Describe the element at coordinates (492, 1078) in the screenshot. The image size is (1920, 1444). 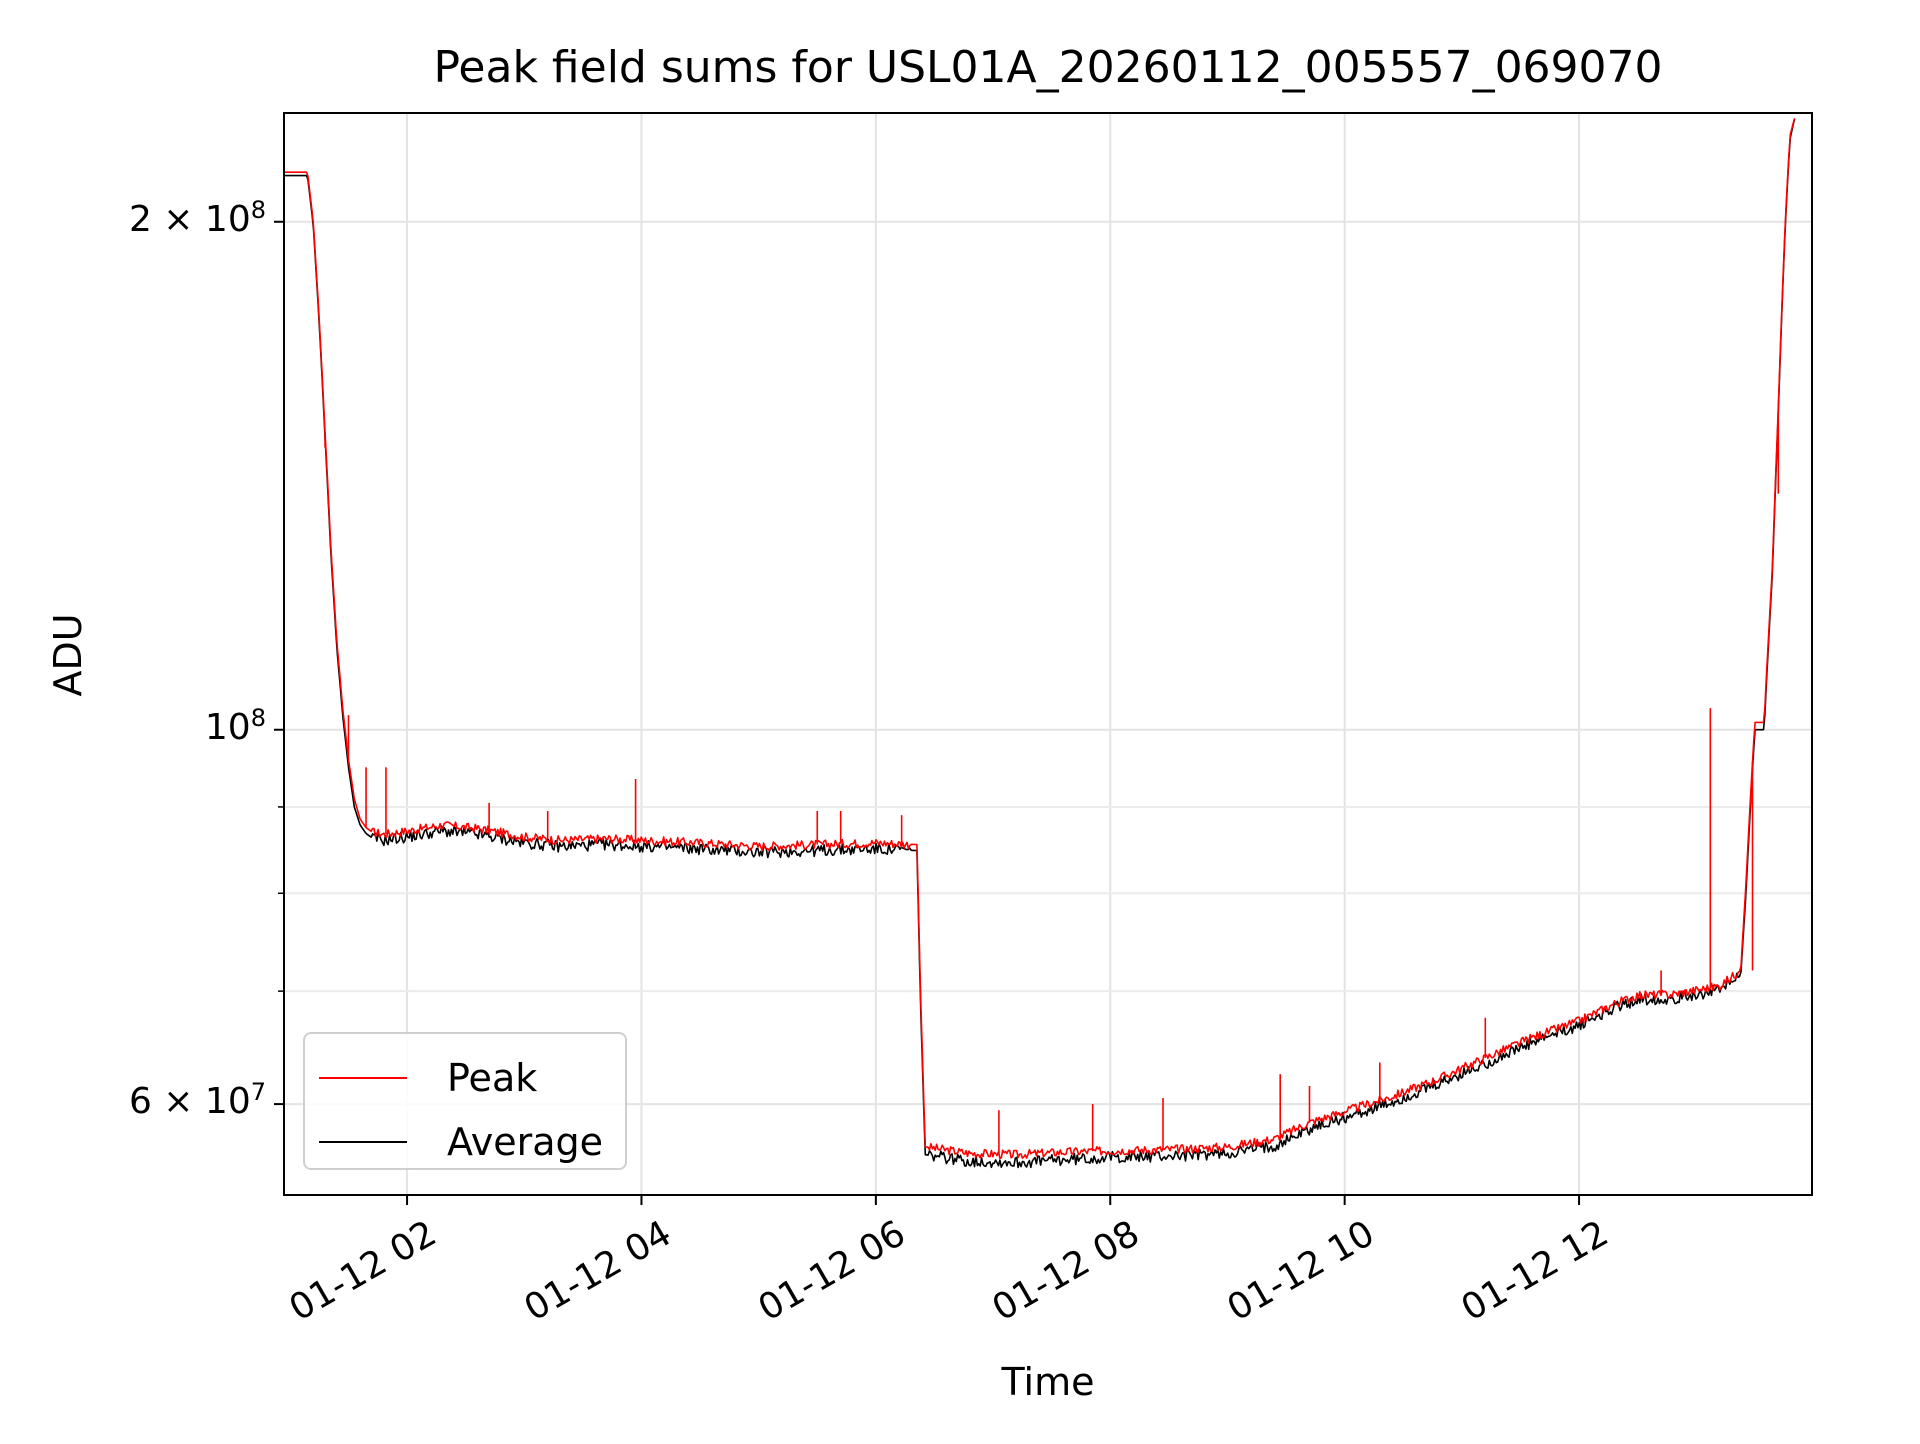
I see `legend-label-peak: Peak` at that location.